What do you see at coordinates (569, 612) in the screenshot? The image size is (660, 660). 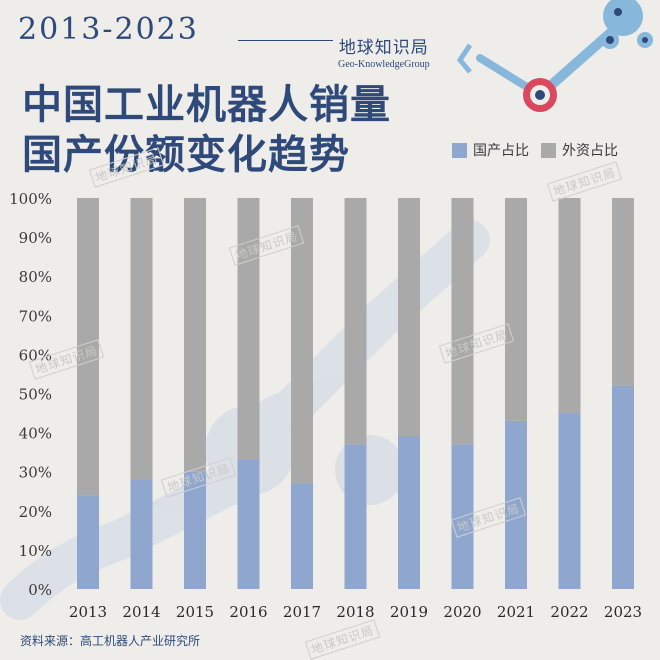 I see `x-tick-label: 2022` at bounding box center [569, 612].